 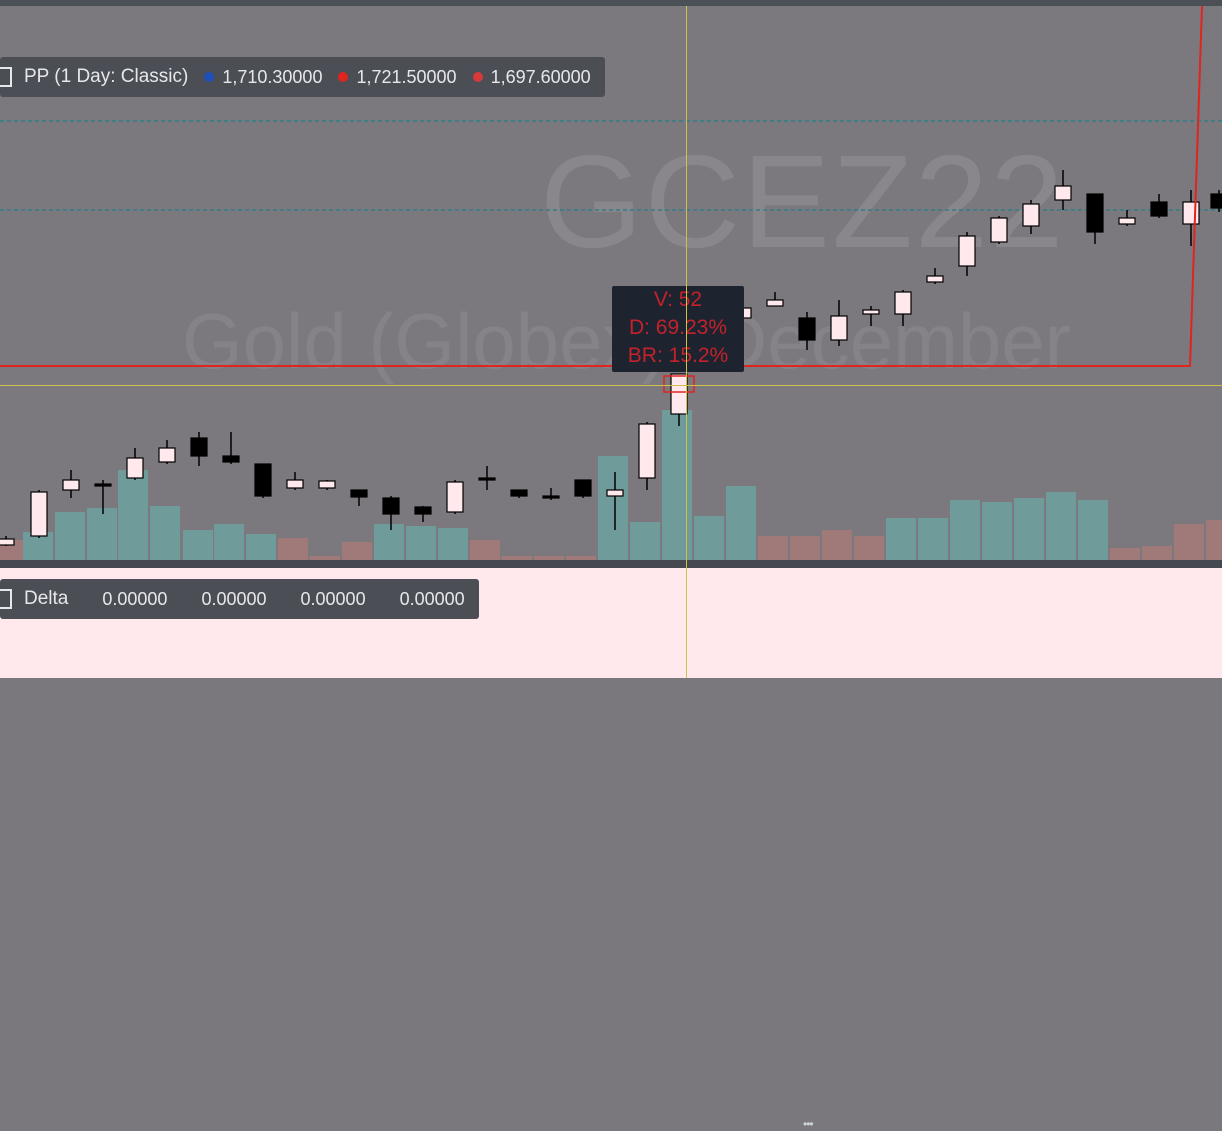 I want to click on pivot-value-r1: 1,721.50000, so click(x=406, y=76).